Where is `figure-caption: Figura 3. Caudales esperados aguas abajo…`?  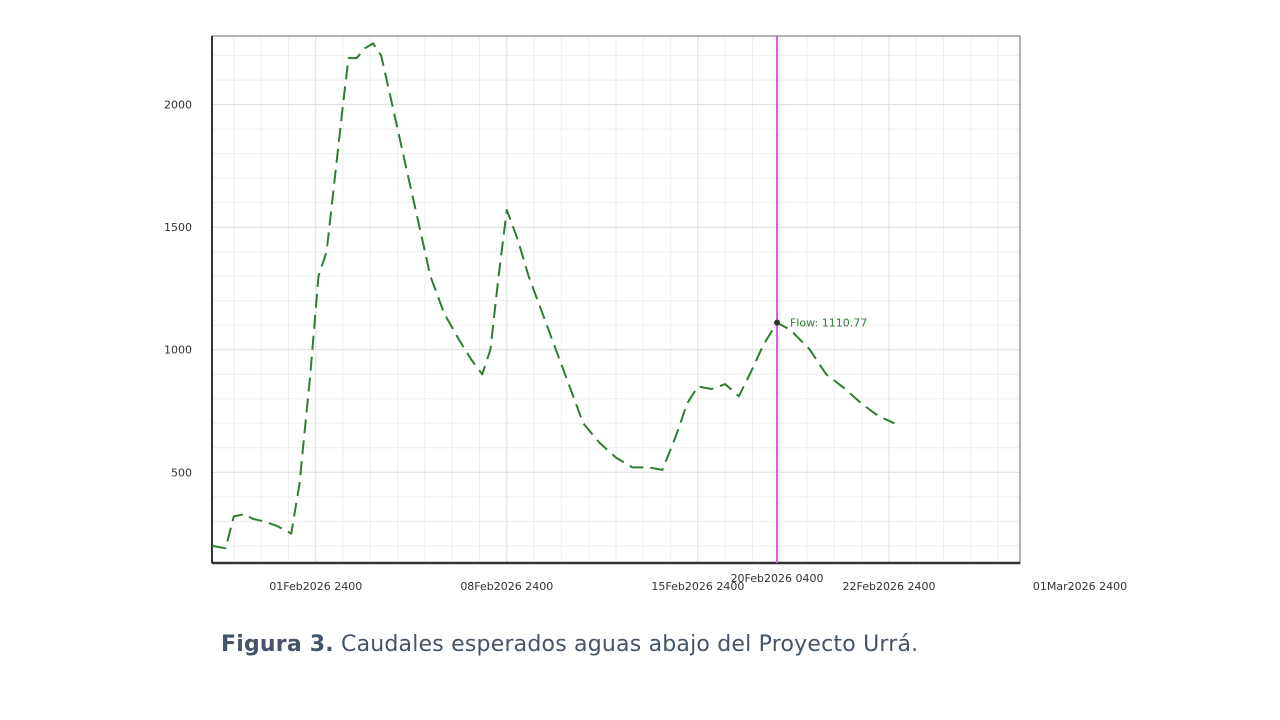
figure-caption: Figura 3. Caudales esperados aguas abajo… is located at coordinates (569, 644).